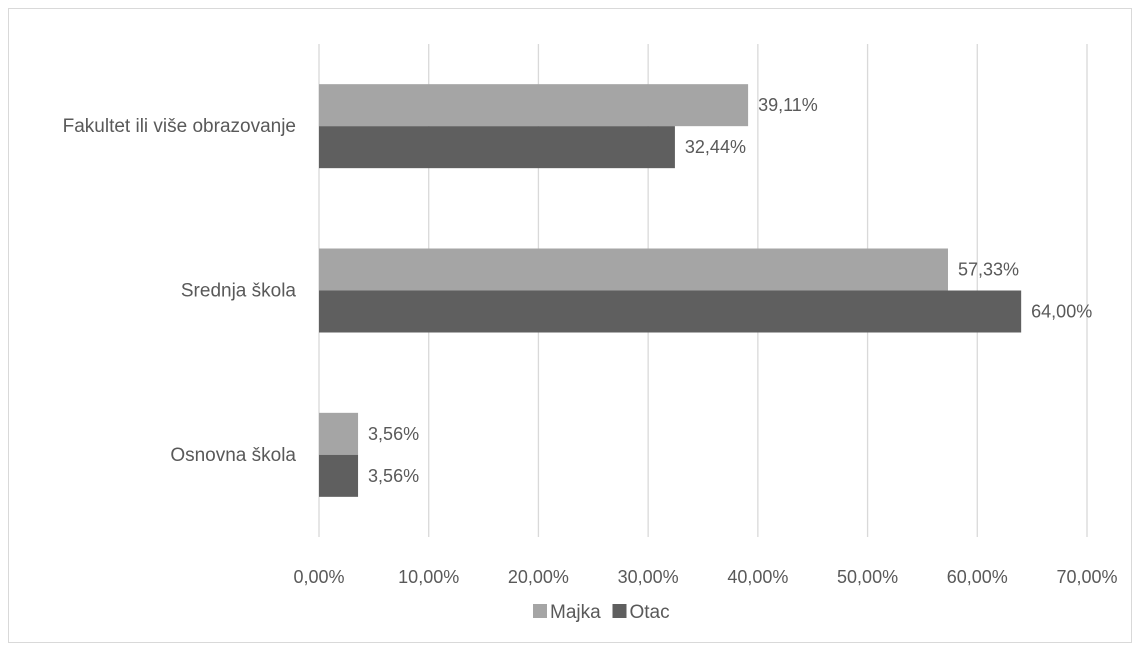 This screenshot has height=651, width=1140. I want to click on x-tick-label: 0,00%, so click(318, 577).